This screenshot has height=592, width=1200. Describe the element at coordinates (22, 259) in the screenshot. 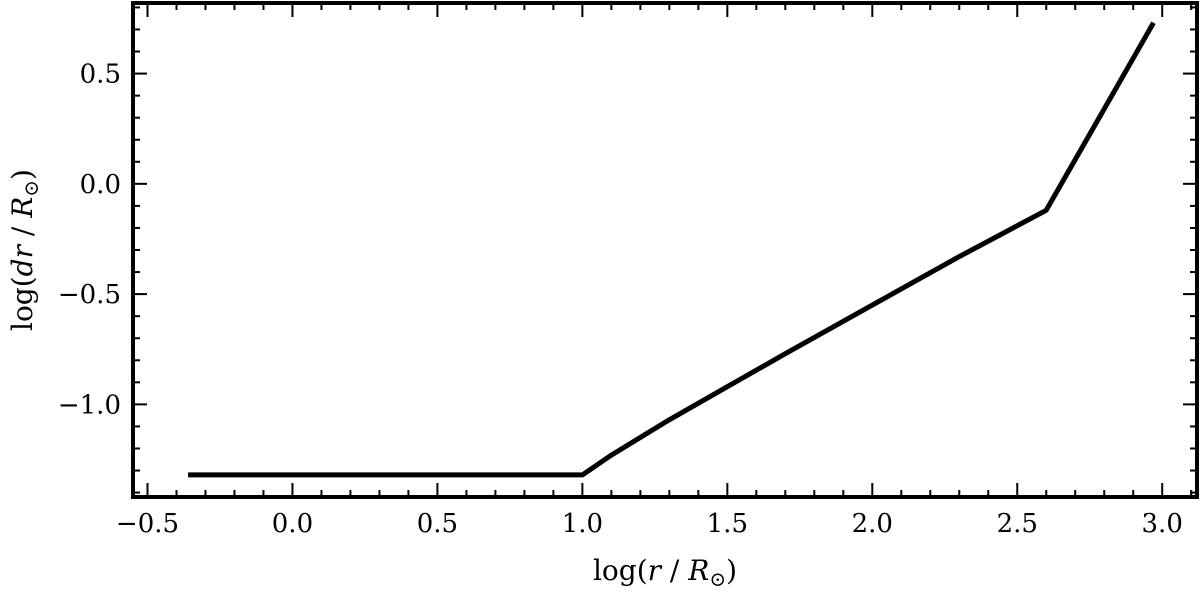

I see `y-axis-label-var: dr` at that location.